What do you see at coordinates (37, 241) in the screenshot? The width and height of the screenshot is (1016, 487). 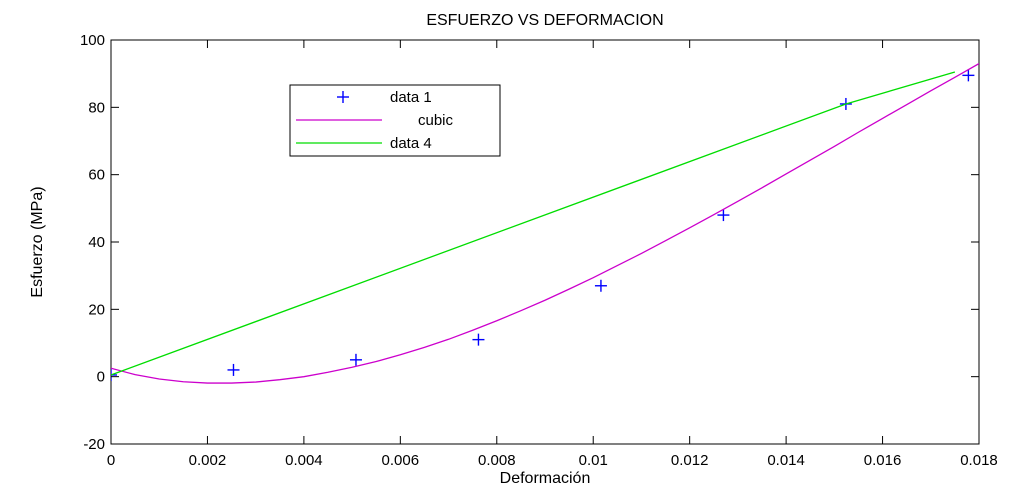 I see `y-axis-label: Esfuerzo (MPa)` at bounding box center [37, 241].